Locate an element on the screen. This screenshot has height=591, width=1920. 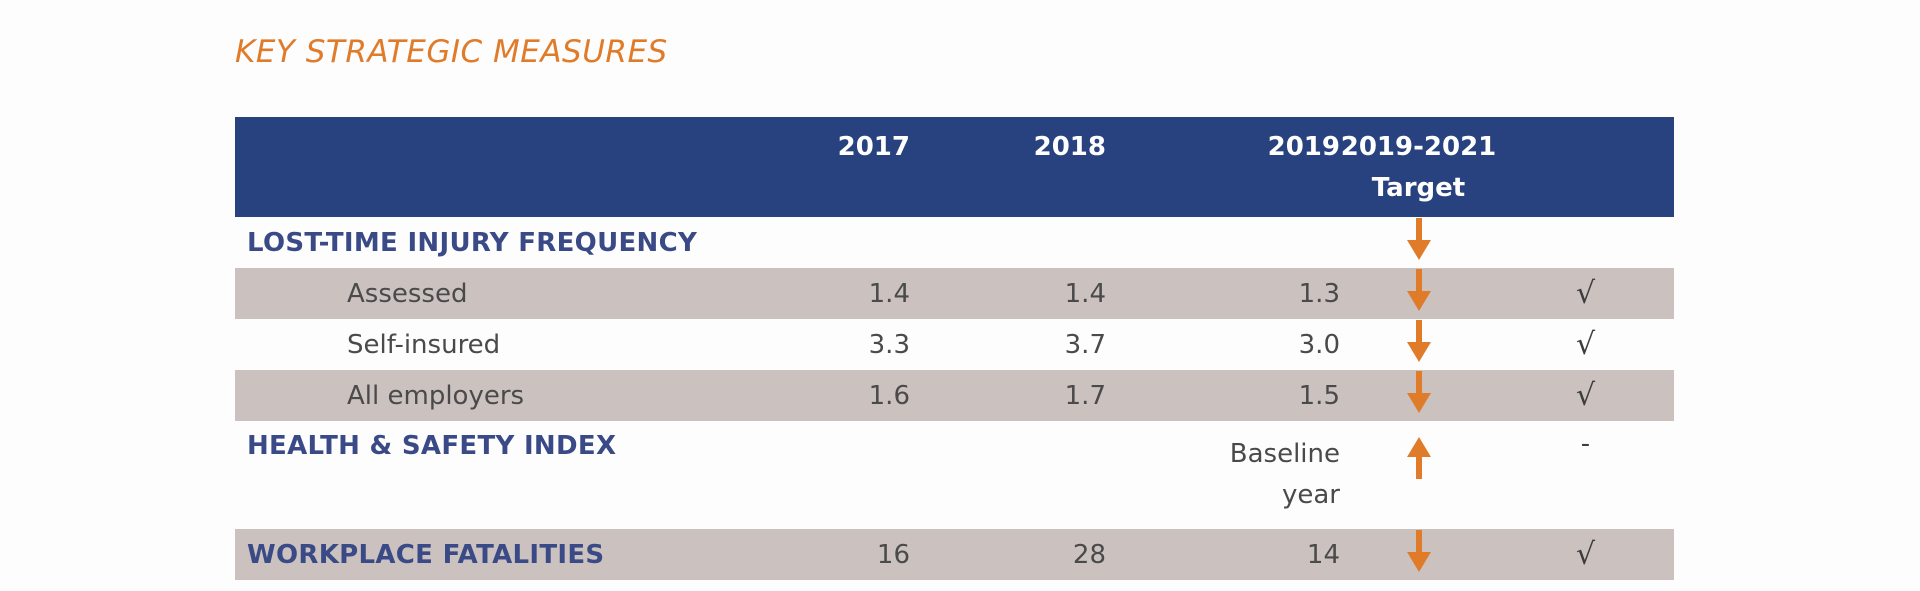
value-2017: 1.4 is located at coordinates (889, 293).